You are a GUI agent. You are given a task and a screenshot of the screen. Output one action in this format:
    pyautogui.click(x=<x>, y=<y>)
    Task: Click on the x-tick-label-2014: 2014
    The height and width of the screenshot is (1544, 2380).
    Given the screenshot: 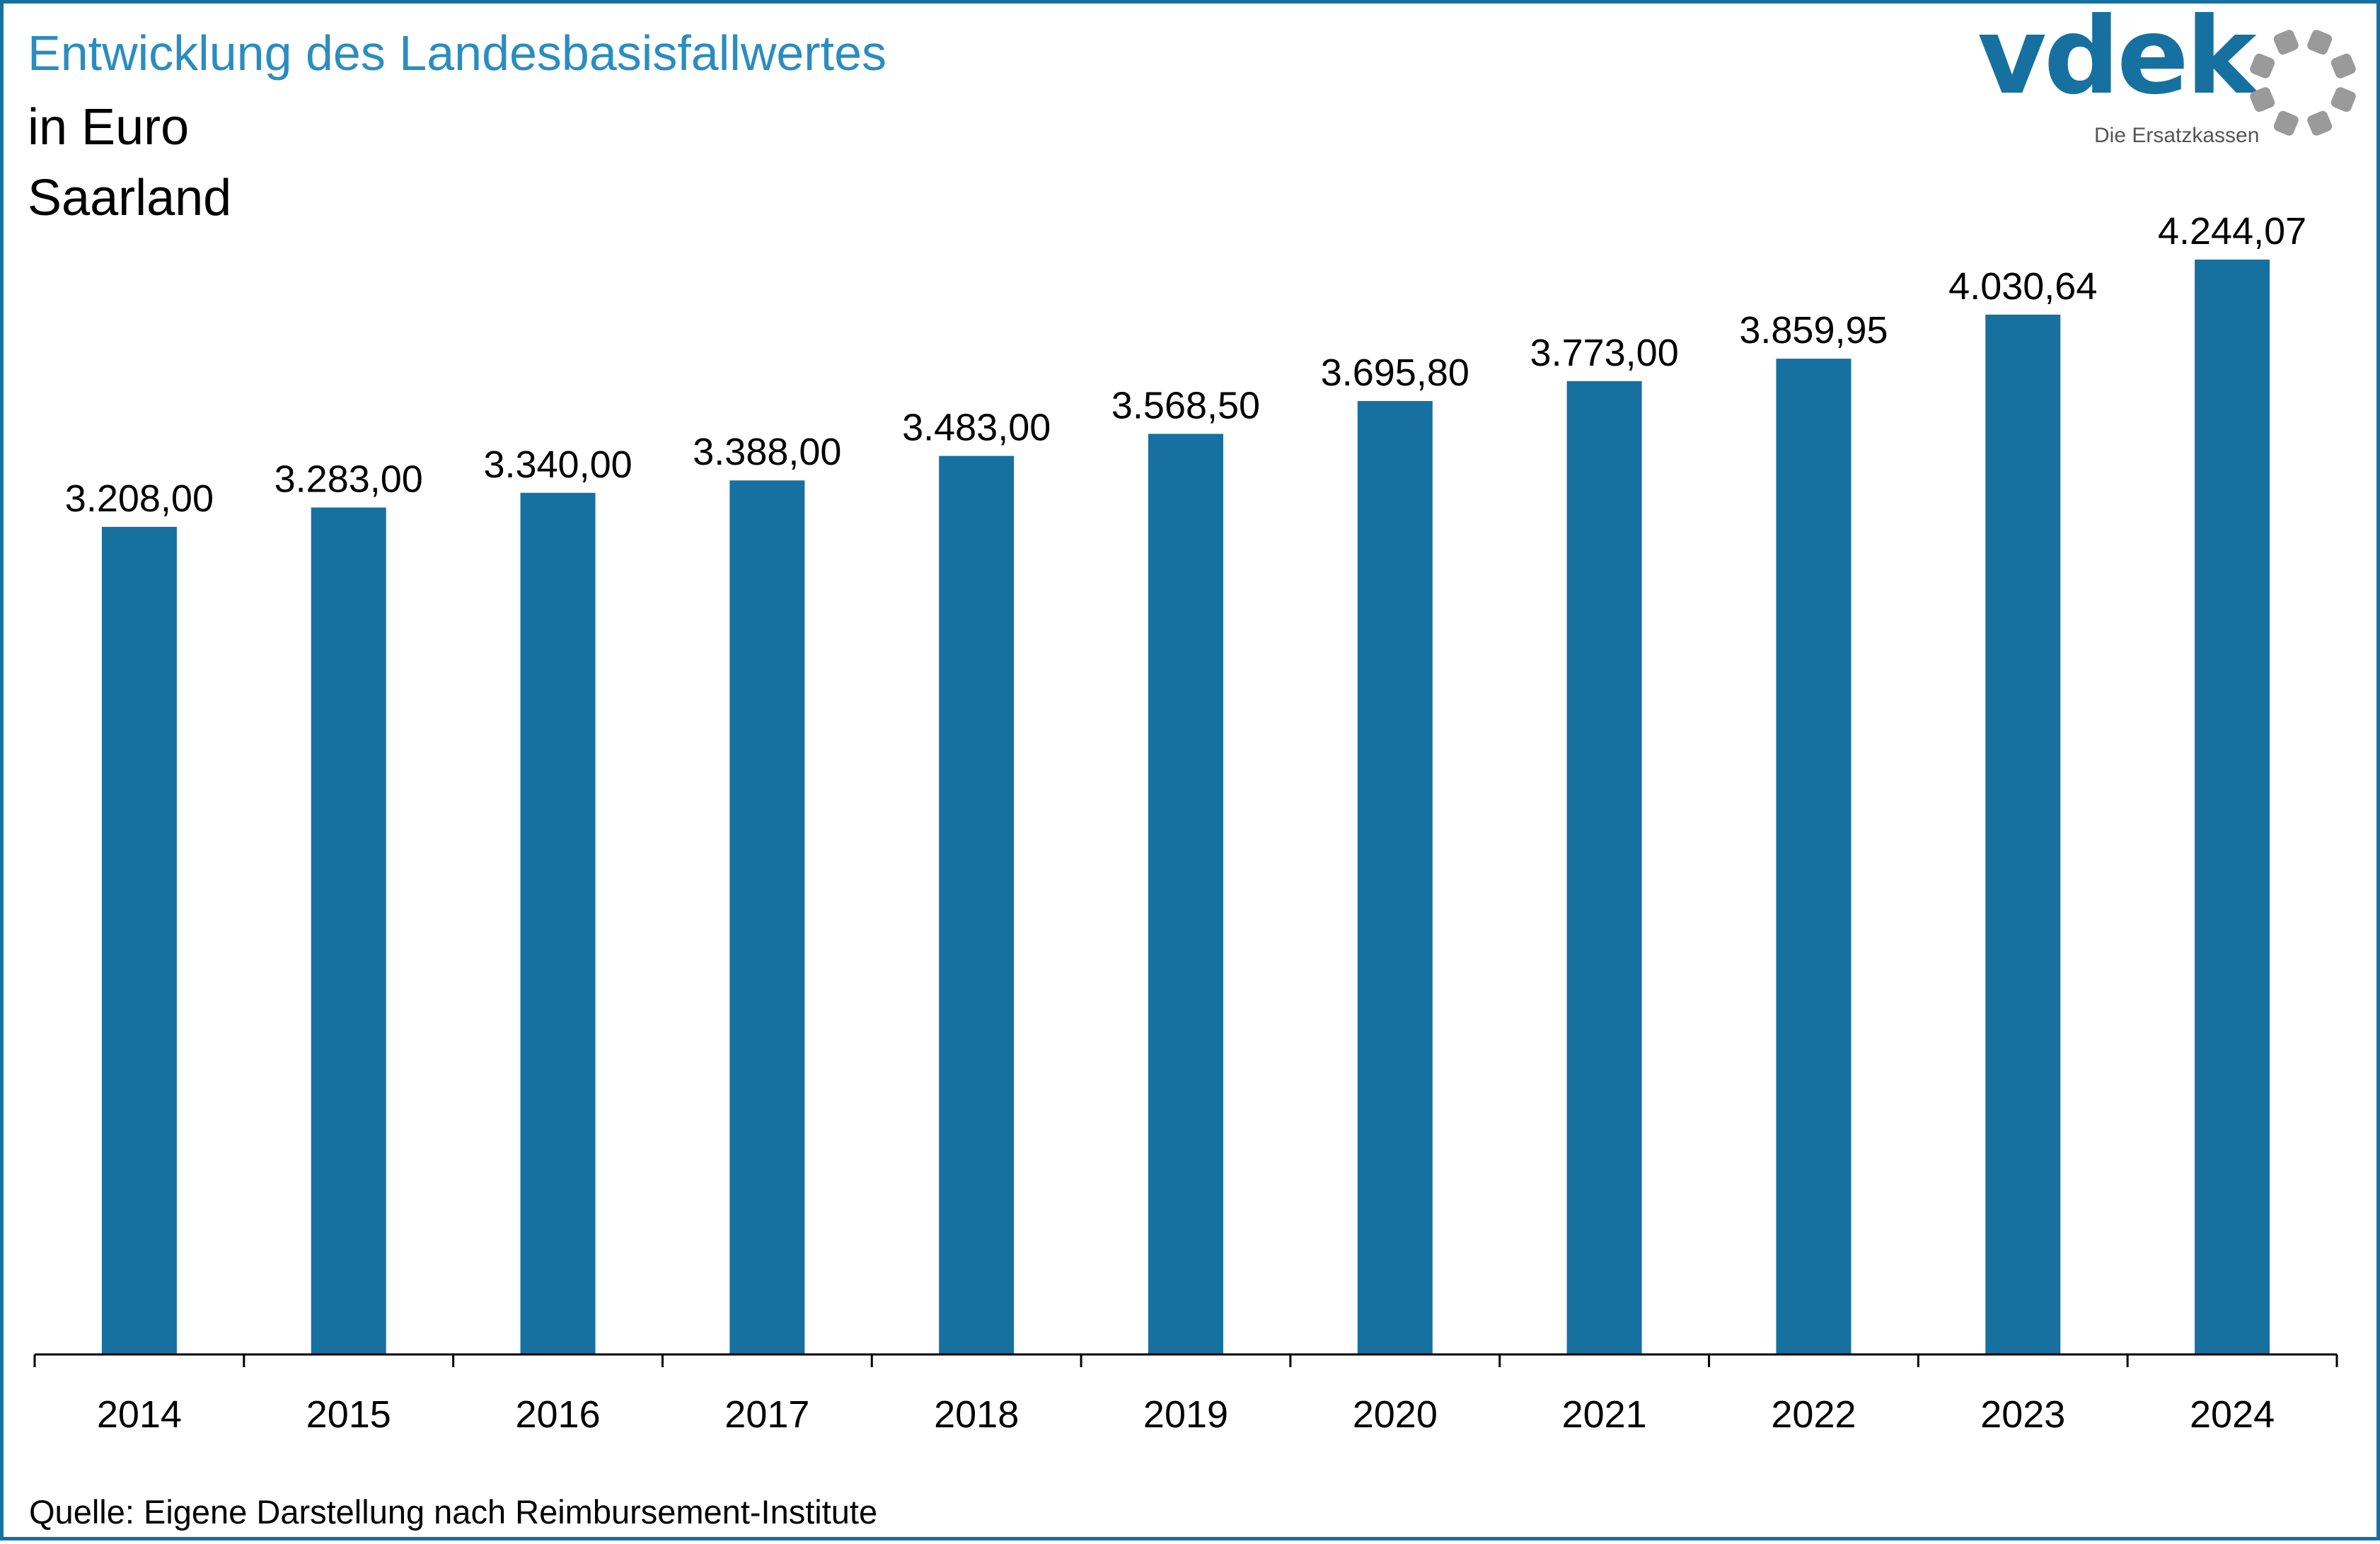 What is the action you would take?
    pyautogui.click(x=139, y=1414)
    